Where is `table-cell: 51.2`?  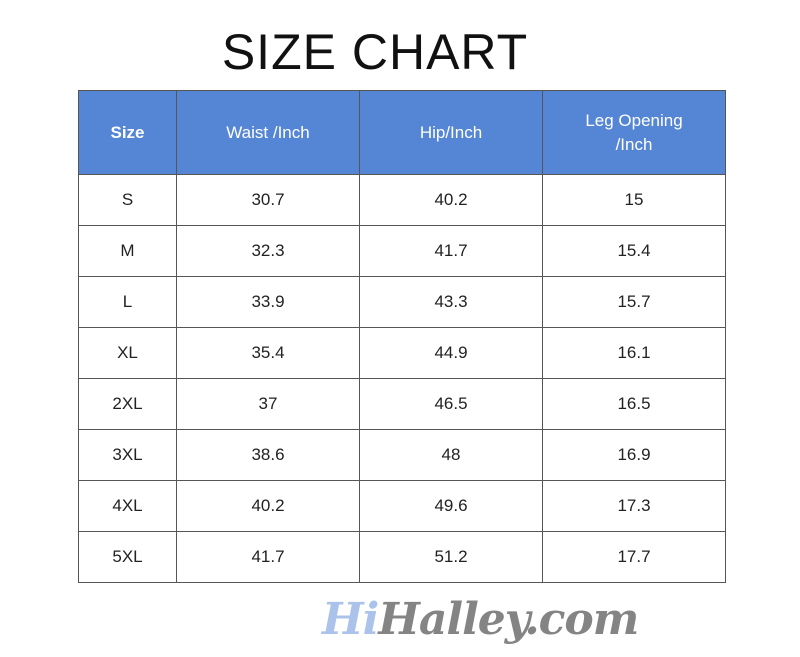 table-cell: 51.2 is located at coordinates (451, 557).